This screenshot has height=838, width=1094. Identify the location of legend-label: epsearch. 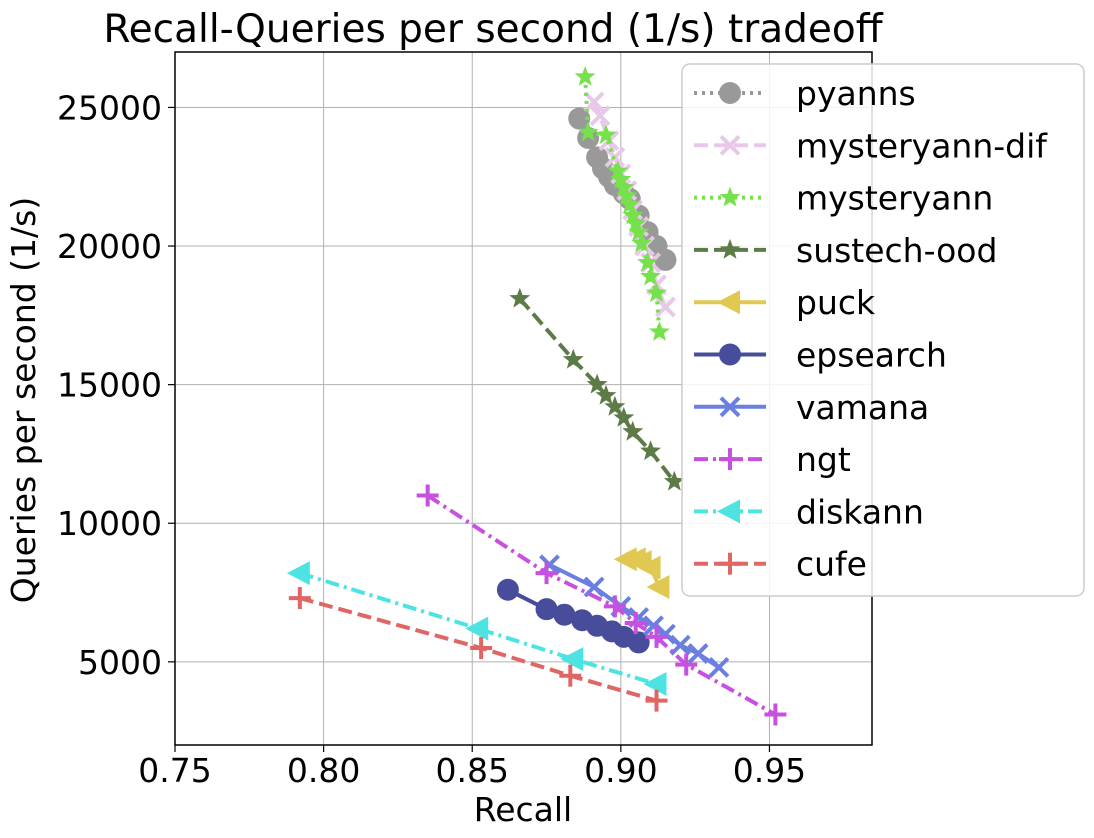
(871, 355).